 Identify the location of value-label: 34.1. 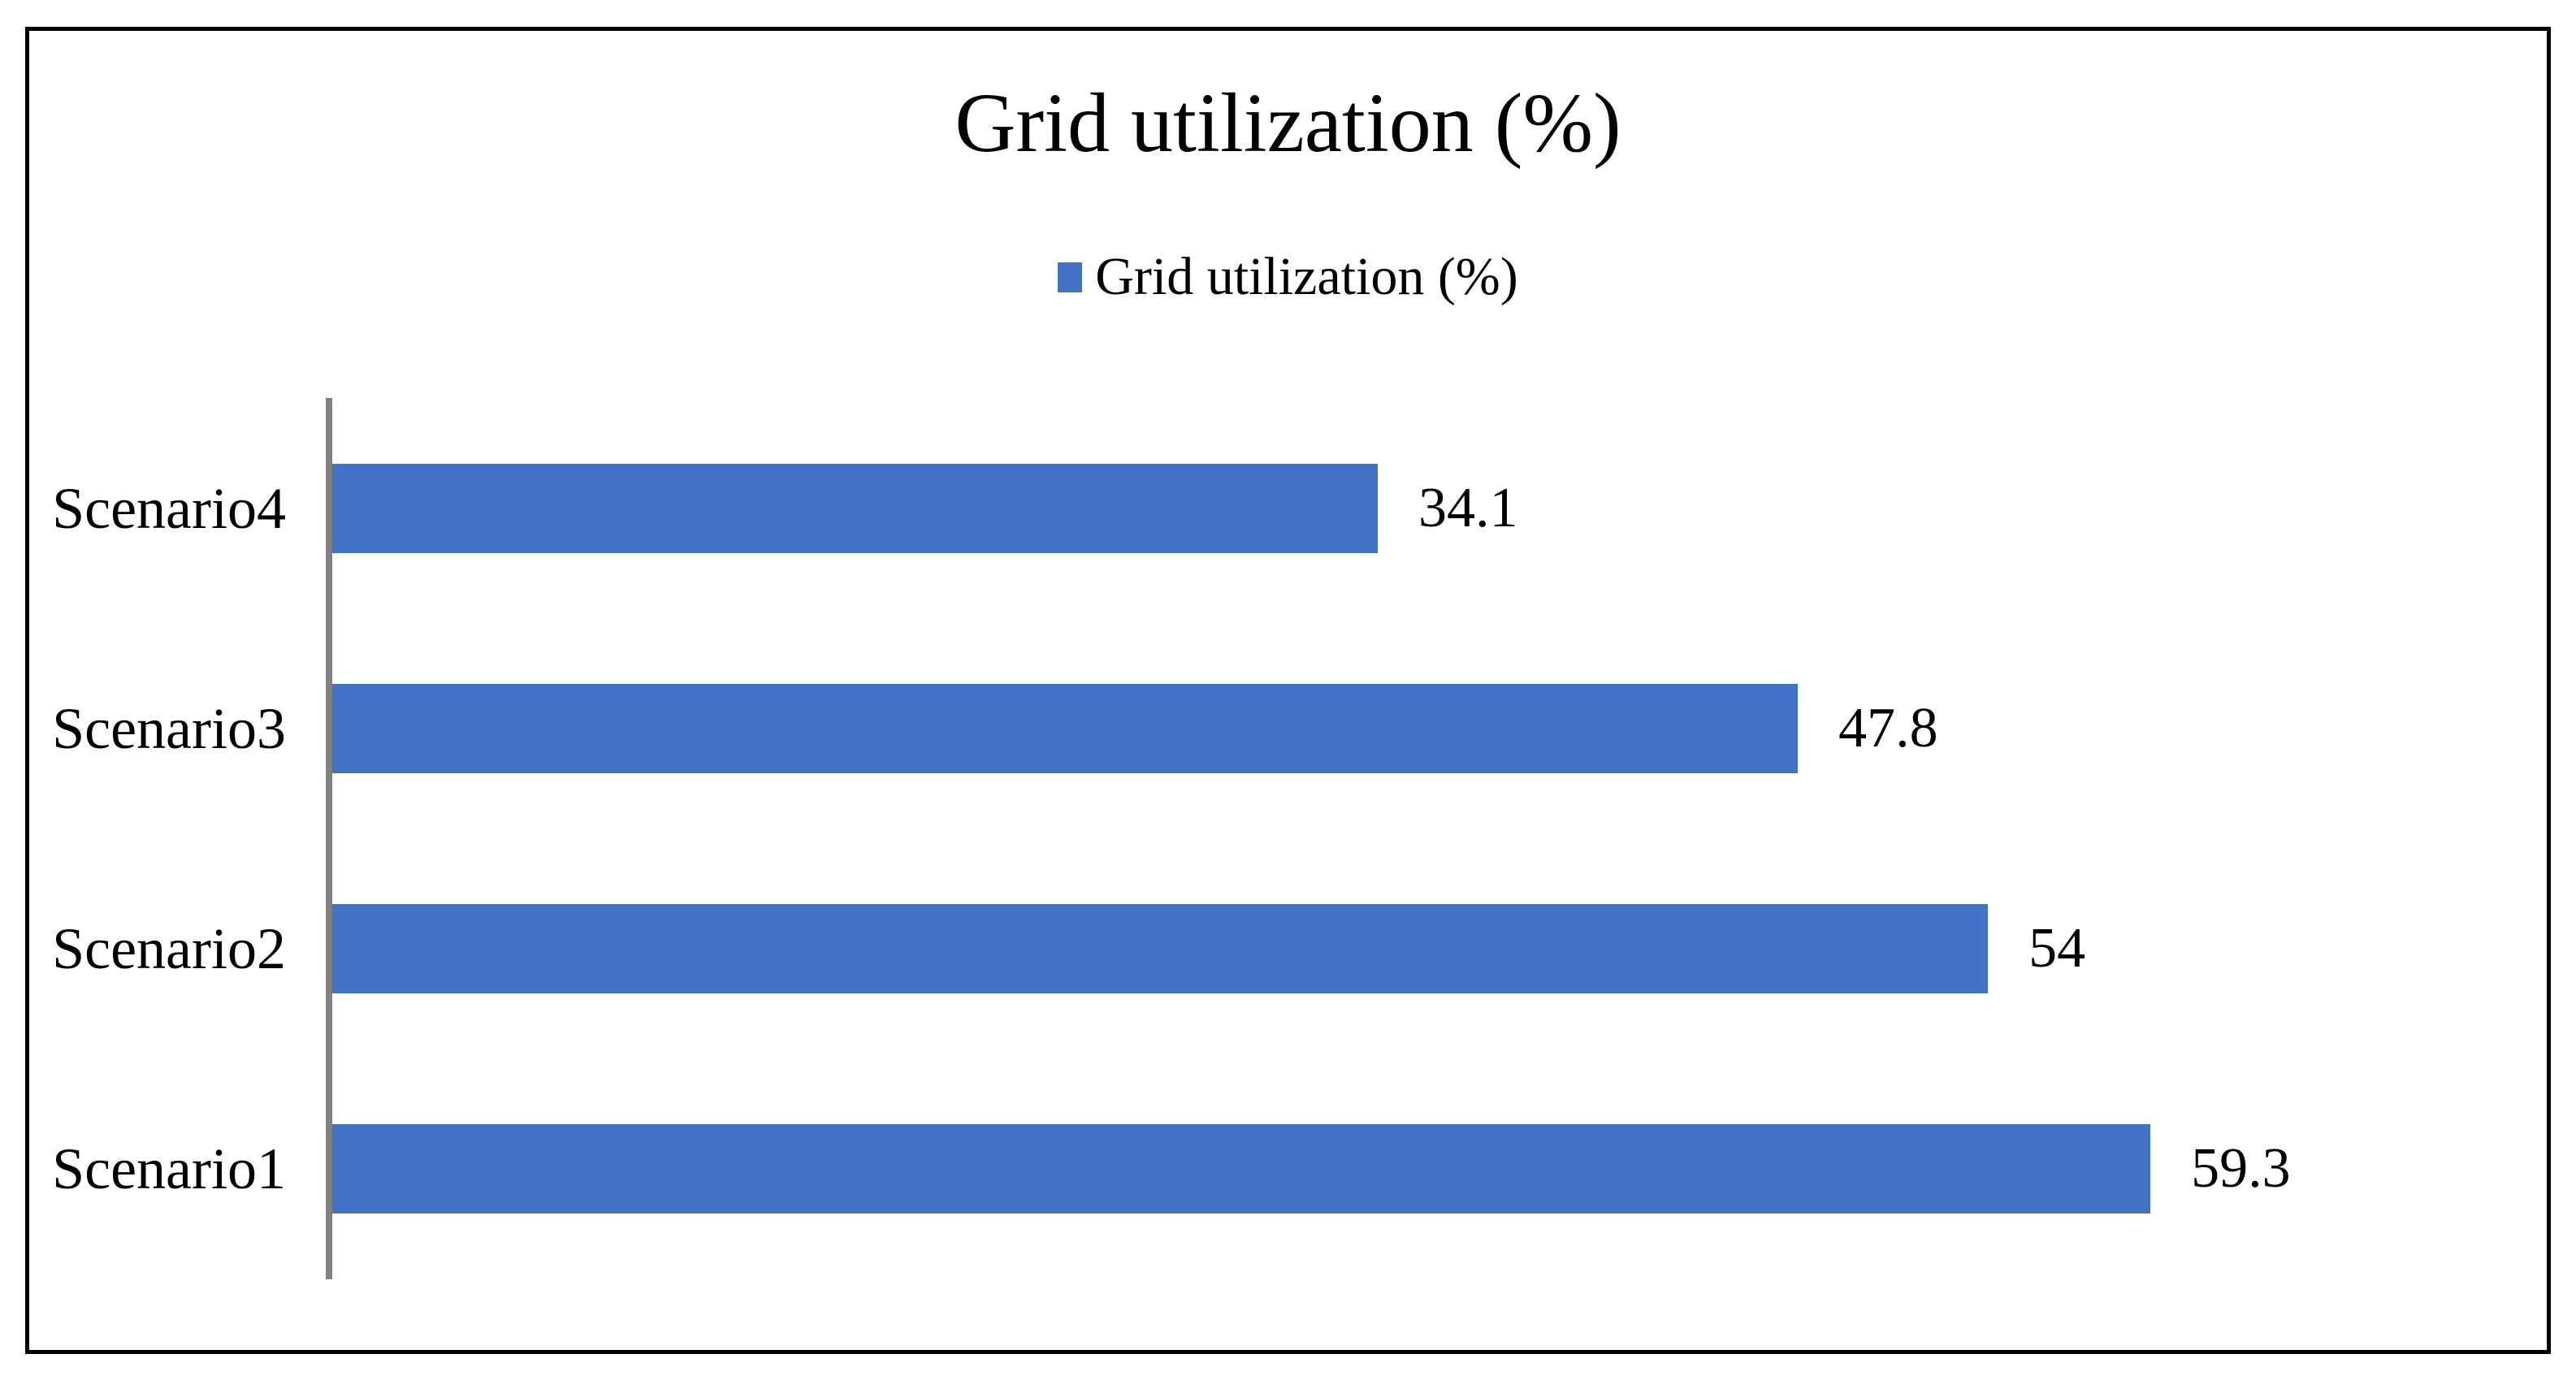
(1468, 507).